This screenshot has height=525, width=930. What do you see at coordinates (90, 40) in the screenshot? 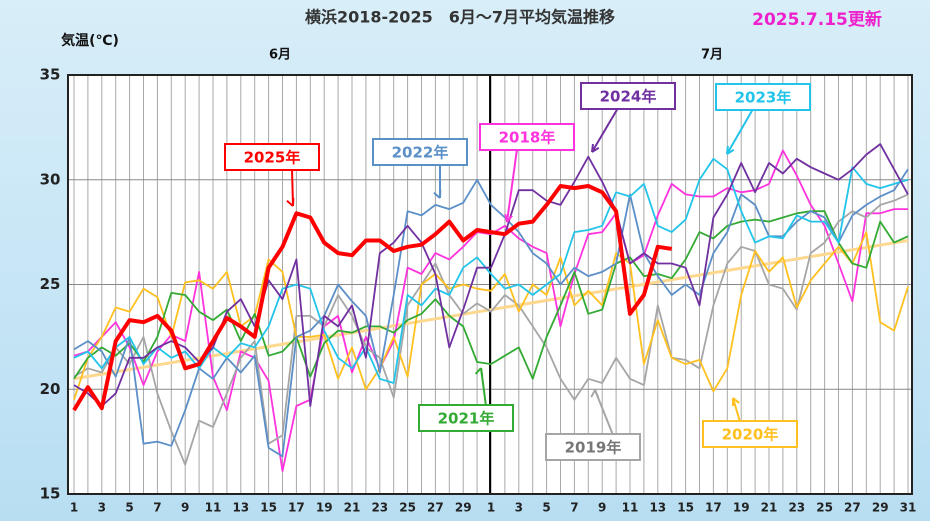
I see `y-axis-label: 気温(℃)` at bounding box center [90, 40].